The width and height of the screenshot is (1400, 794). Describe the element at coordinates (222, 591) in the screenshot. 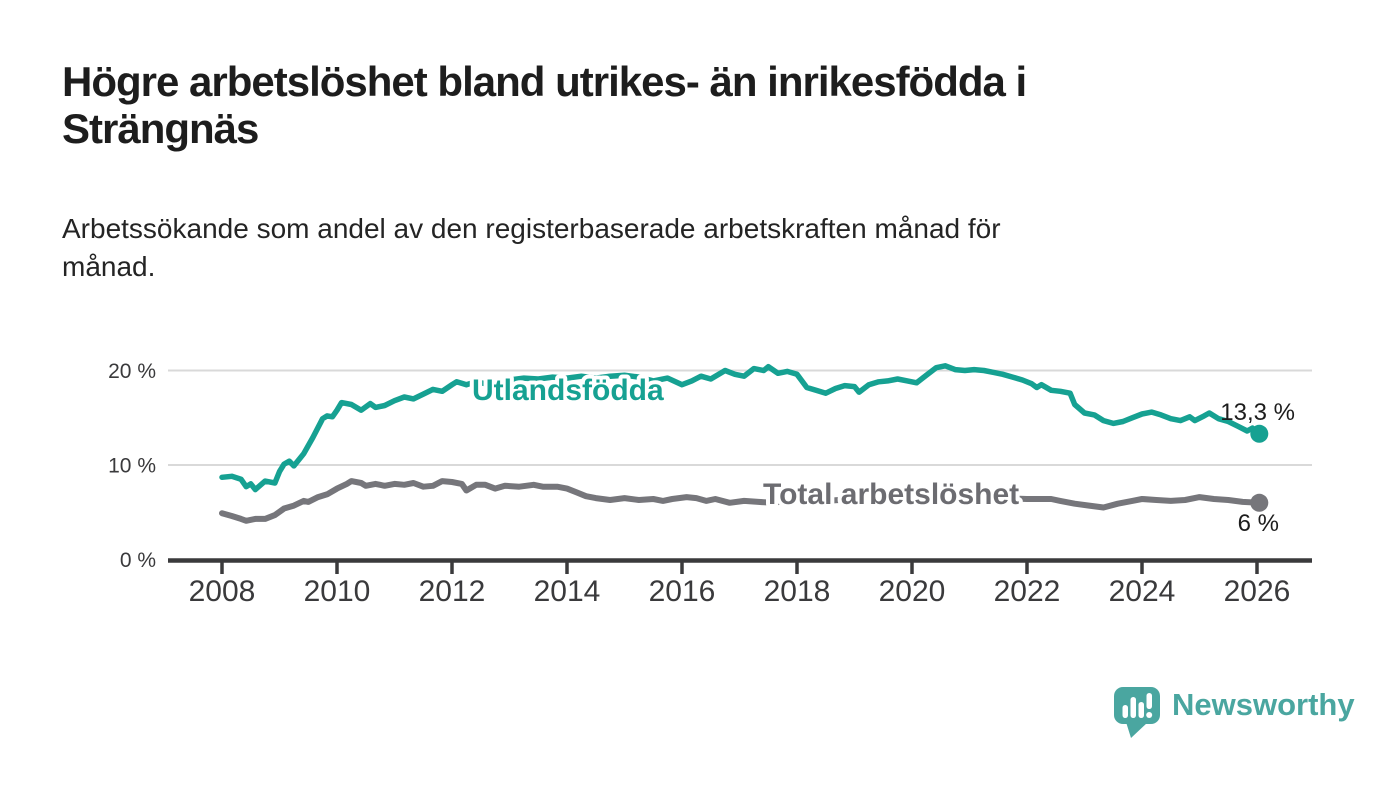

I see `x-axis-tick-label: 2008` at that location.